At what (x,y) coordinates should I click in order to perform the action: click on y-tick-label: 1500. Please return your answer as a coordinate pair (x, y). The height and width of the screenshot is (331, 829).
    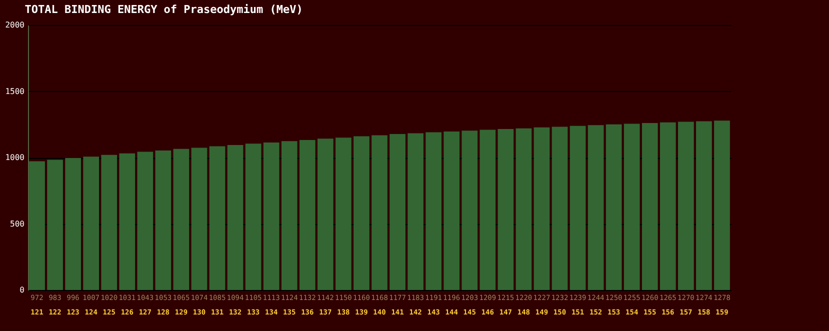
    Looking at the image, I should click on (15, 91).